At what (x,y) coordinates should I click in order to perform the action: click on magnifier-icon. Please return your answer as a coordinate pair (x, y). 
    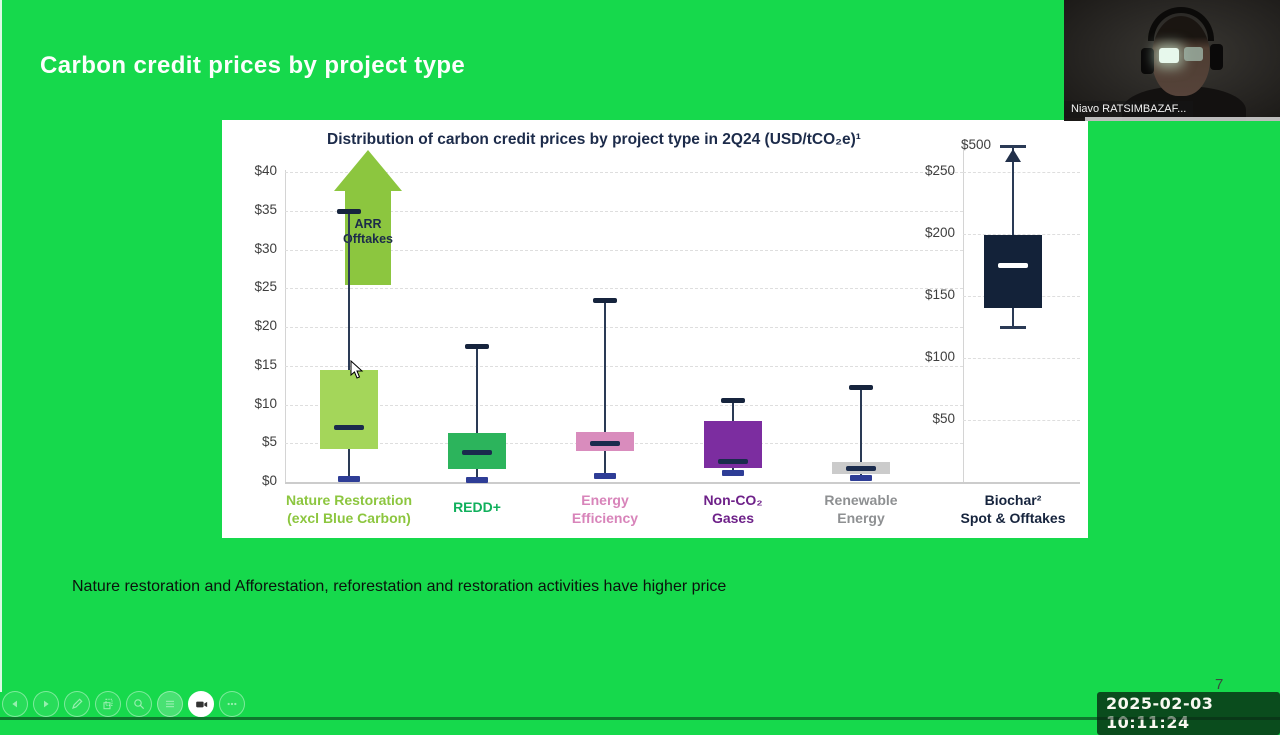
    Looking at the image, I should click on (139, 704).